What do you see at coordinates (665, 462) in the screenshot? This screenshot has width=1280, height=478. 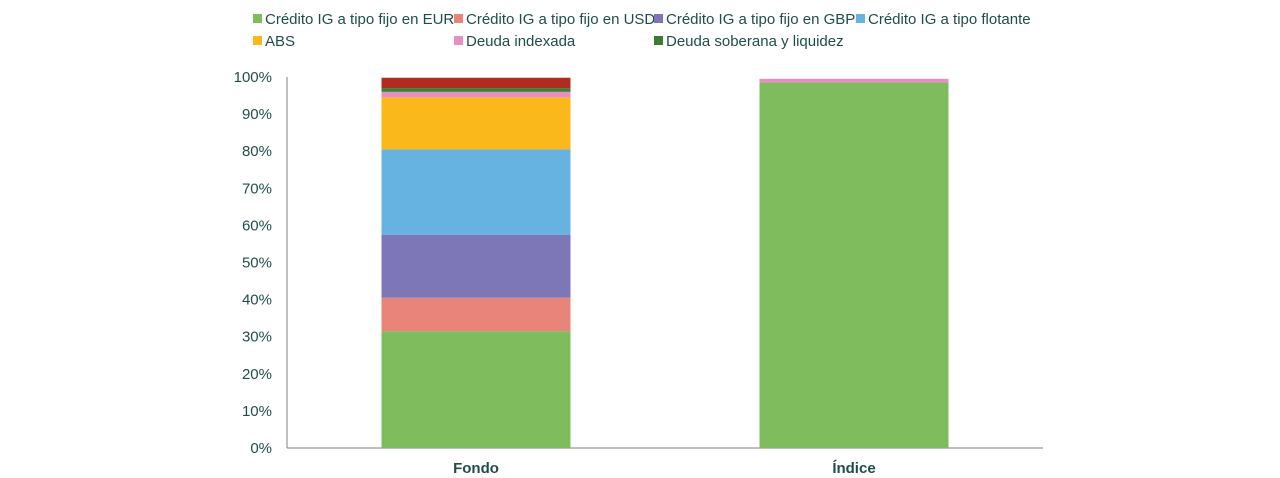 I see `x-axis: Fondo Índice` at bounding box center [665, 462].